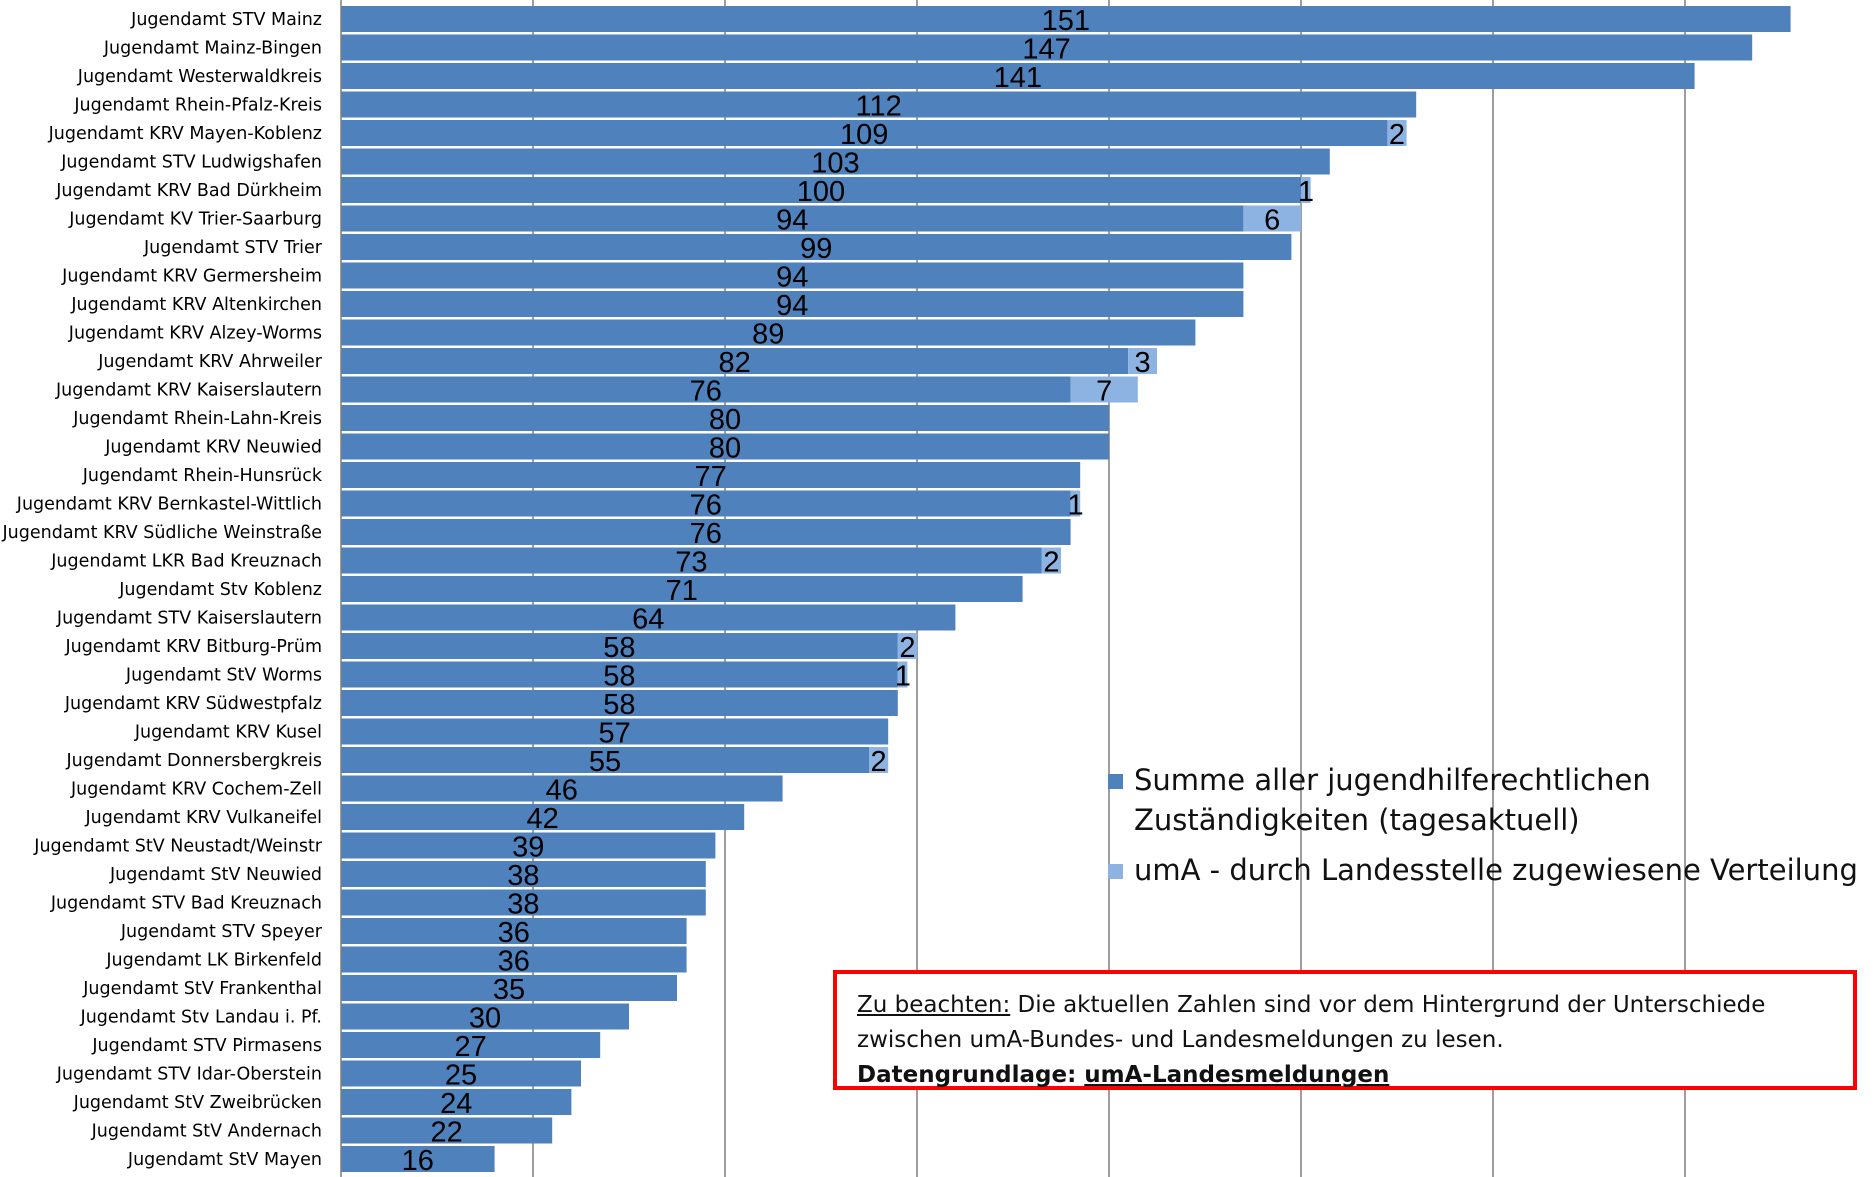 This screenshot has height=1177, width=1875. What do you see at coordinates (196, 305) in the screenshot?
I see `category-label: Jugendamt KRV Altenkirchen` at bounding box center [196, 305].